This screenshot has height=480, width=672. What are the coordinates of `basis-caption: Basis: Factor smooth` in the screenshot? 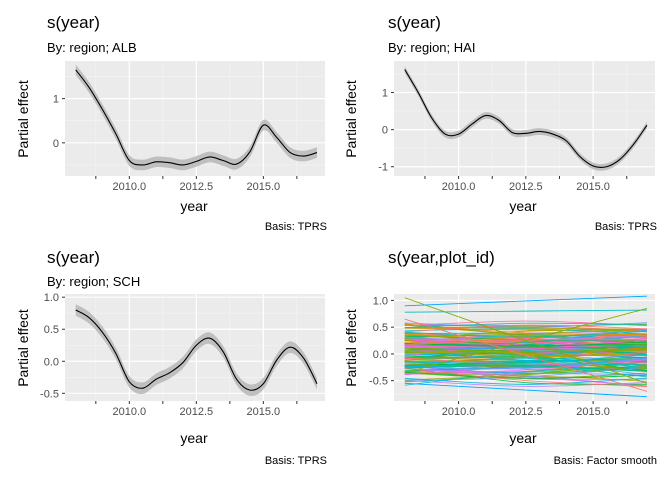 It's located at (605, 461).